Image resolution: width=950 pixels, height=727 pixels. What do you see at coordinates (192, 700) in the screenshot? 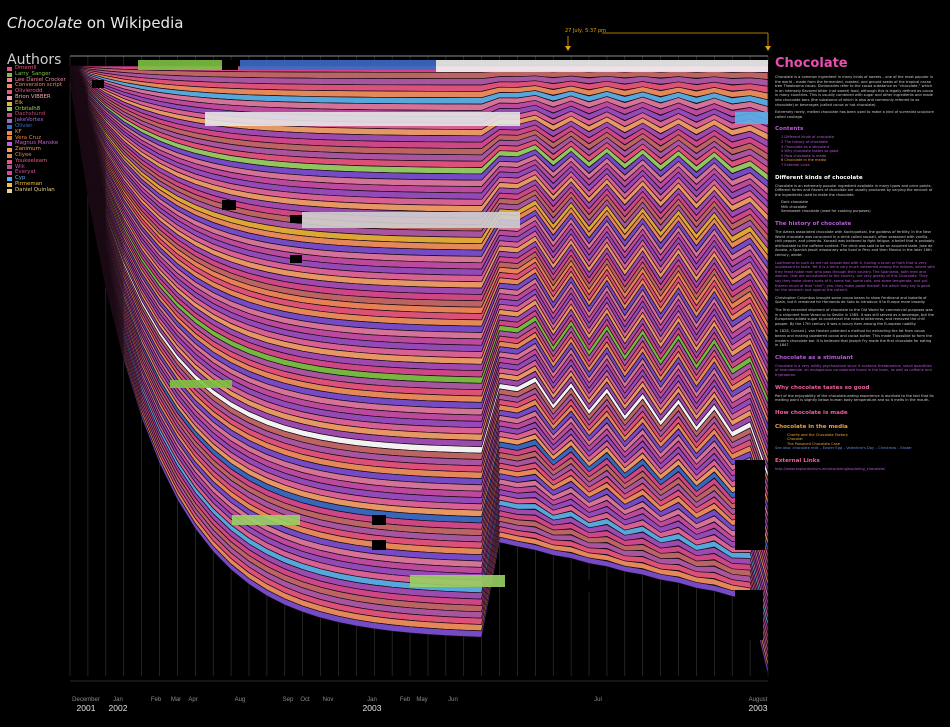
I see `x-tick-label: Apr` at bounding box center [192, 700].